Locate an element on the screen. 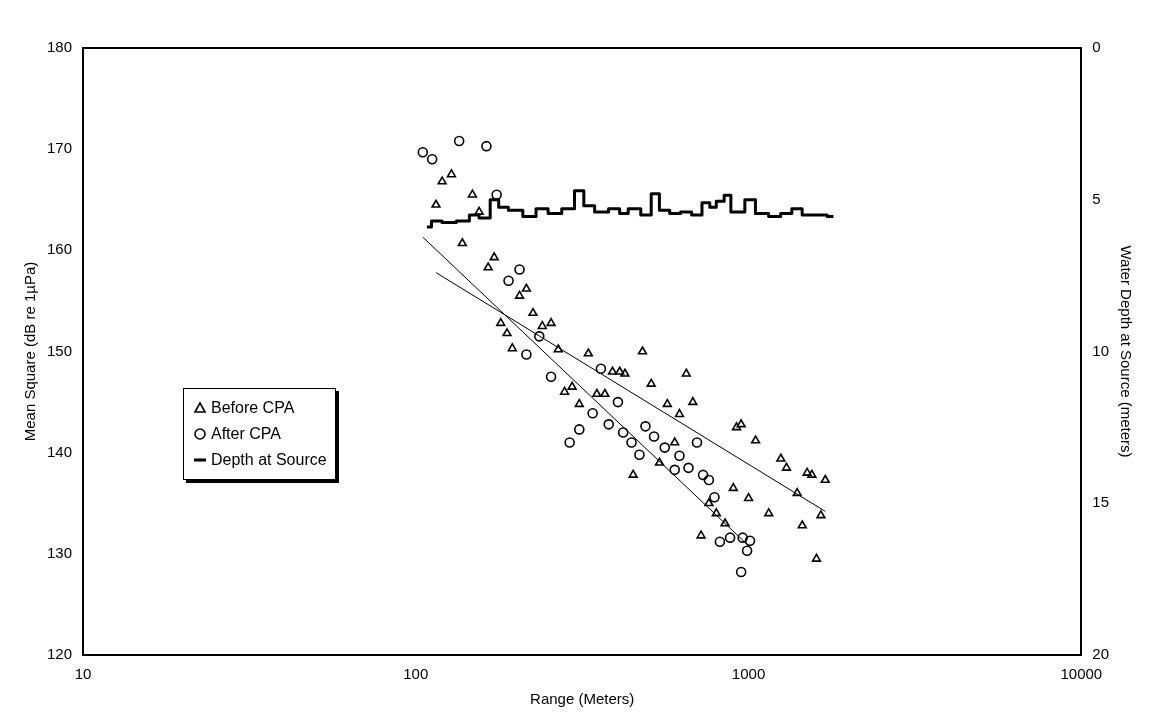 The width and height of the screenshot is (1157, 725). y-tick-label: 160 is located at coordinates (60, 249).